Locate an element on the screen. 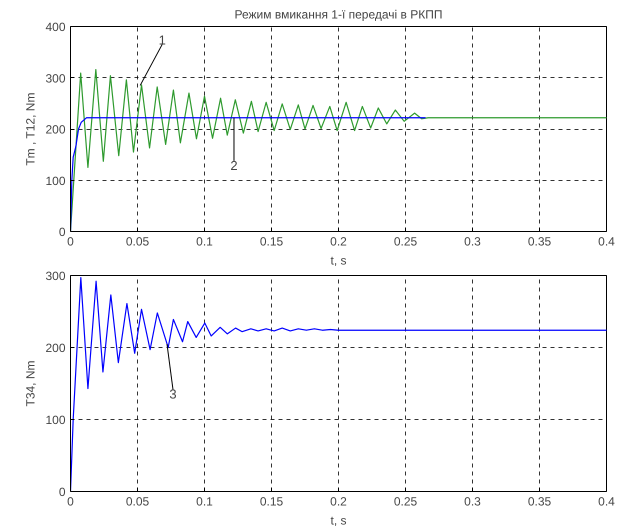 Image resolution: width=631 pixels, height=526 pixels. chart-title: Режим вмикання 1-ї передачі в РКПП is located at coordinates (338, 15).